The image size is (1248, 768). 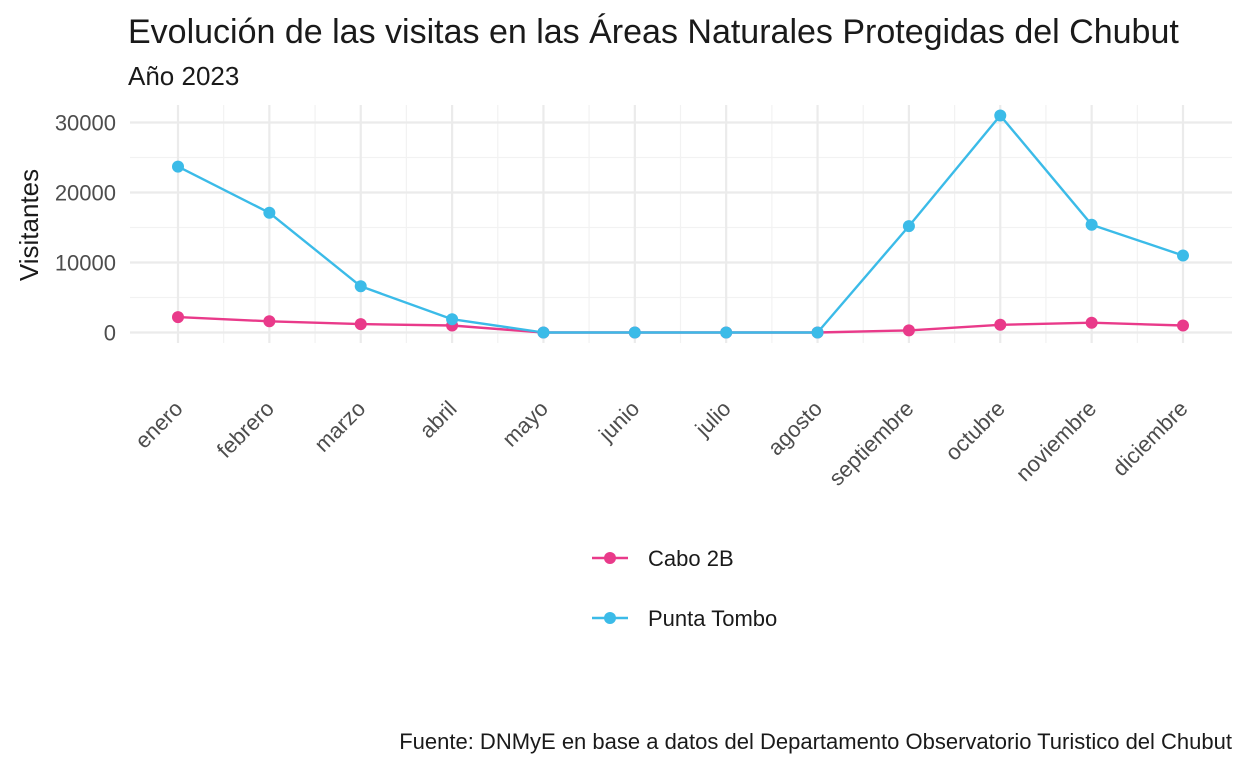 I want to click on legend-label: Cabo 2B, so click(x=691, y=558).